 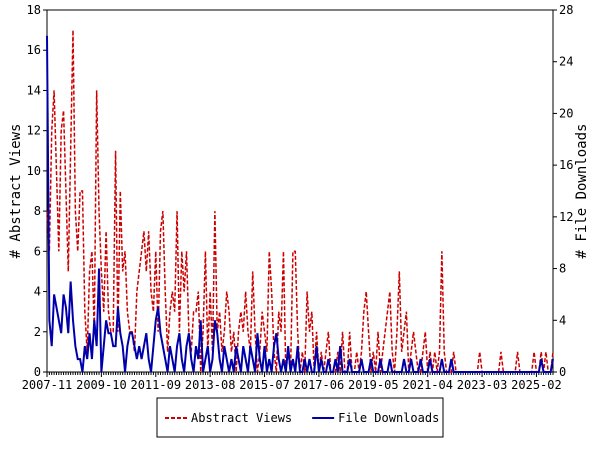 I want to click on legend-label: File Downloads, so click(x=388, y=418).